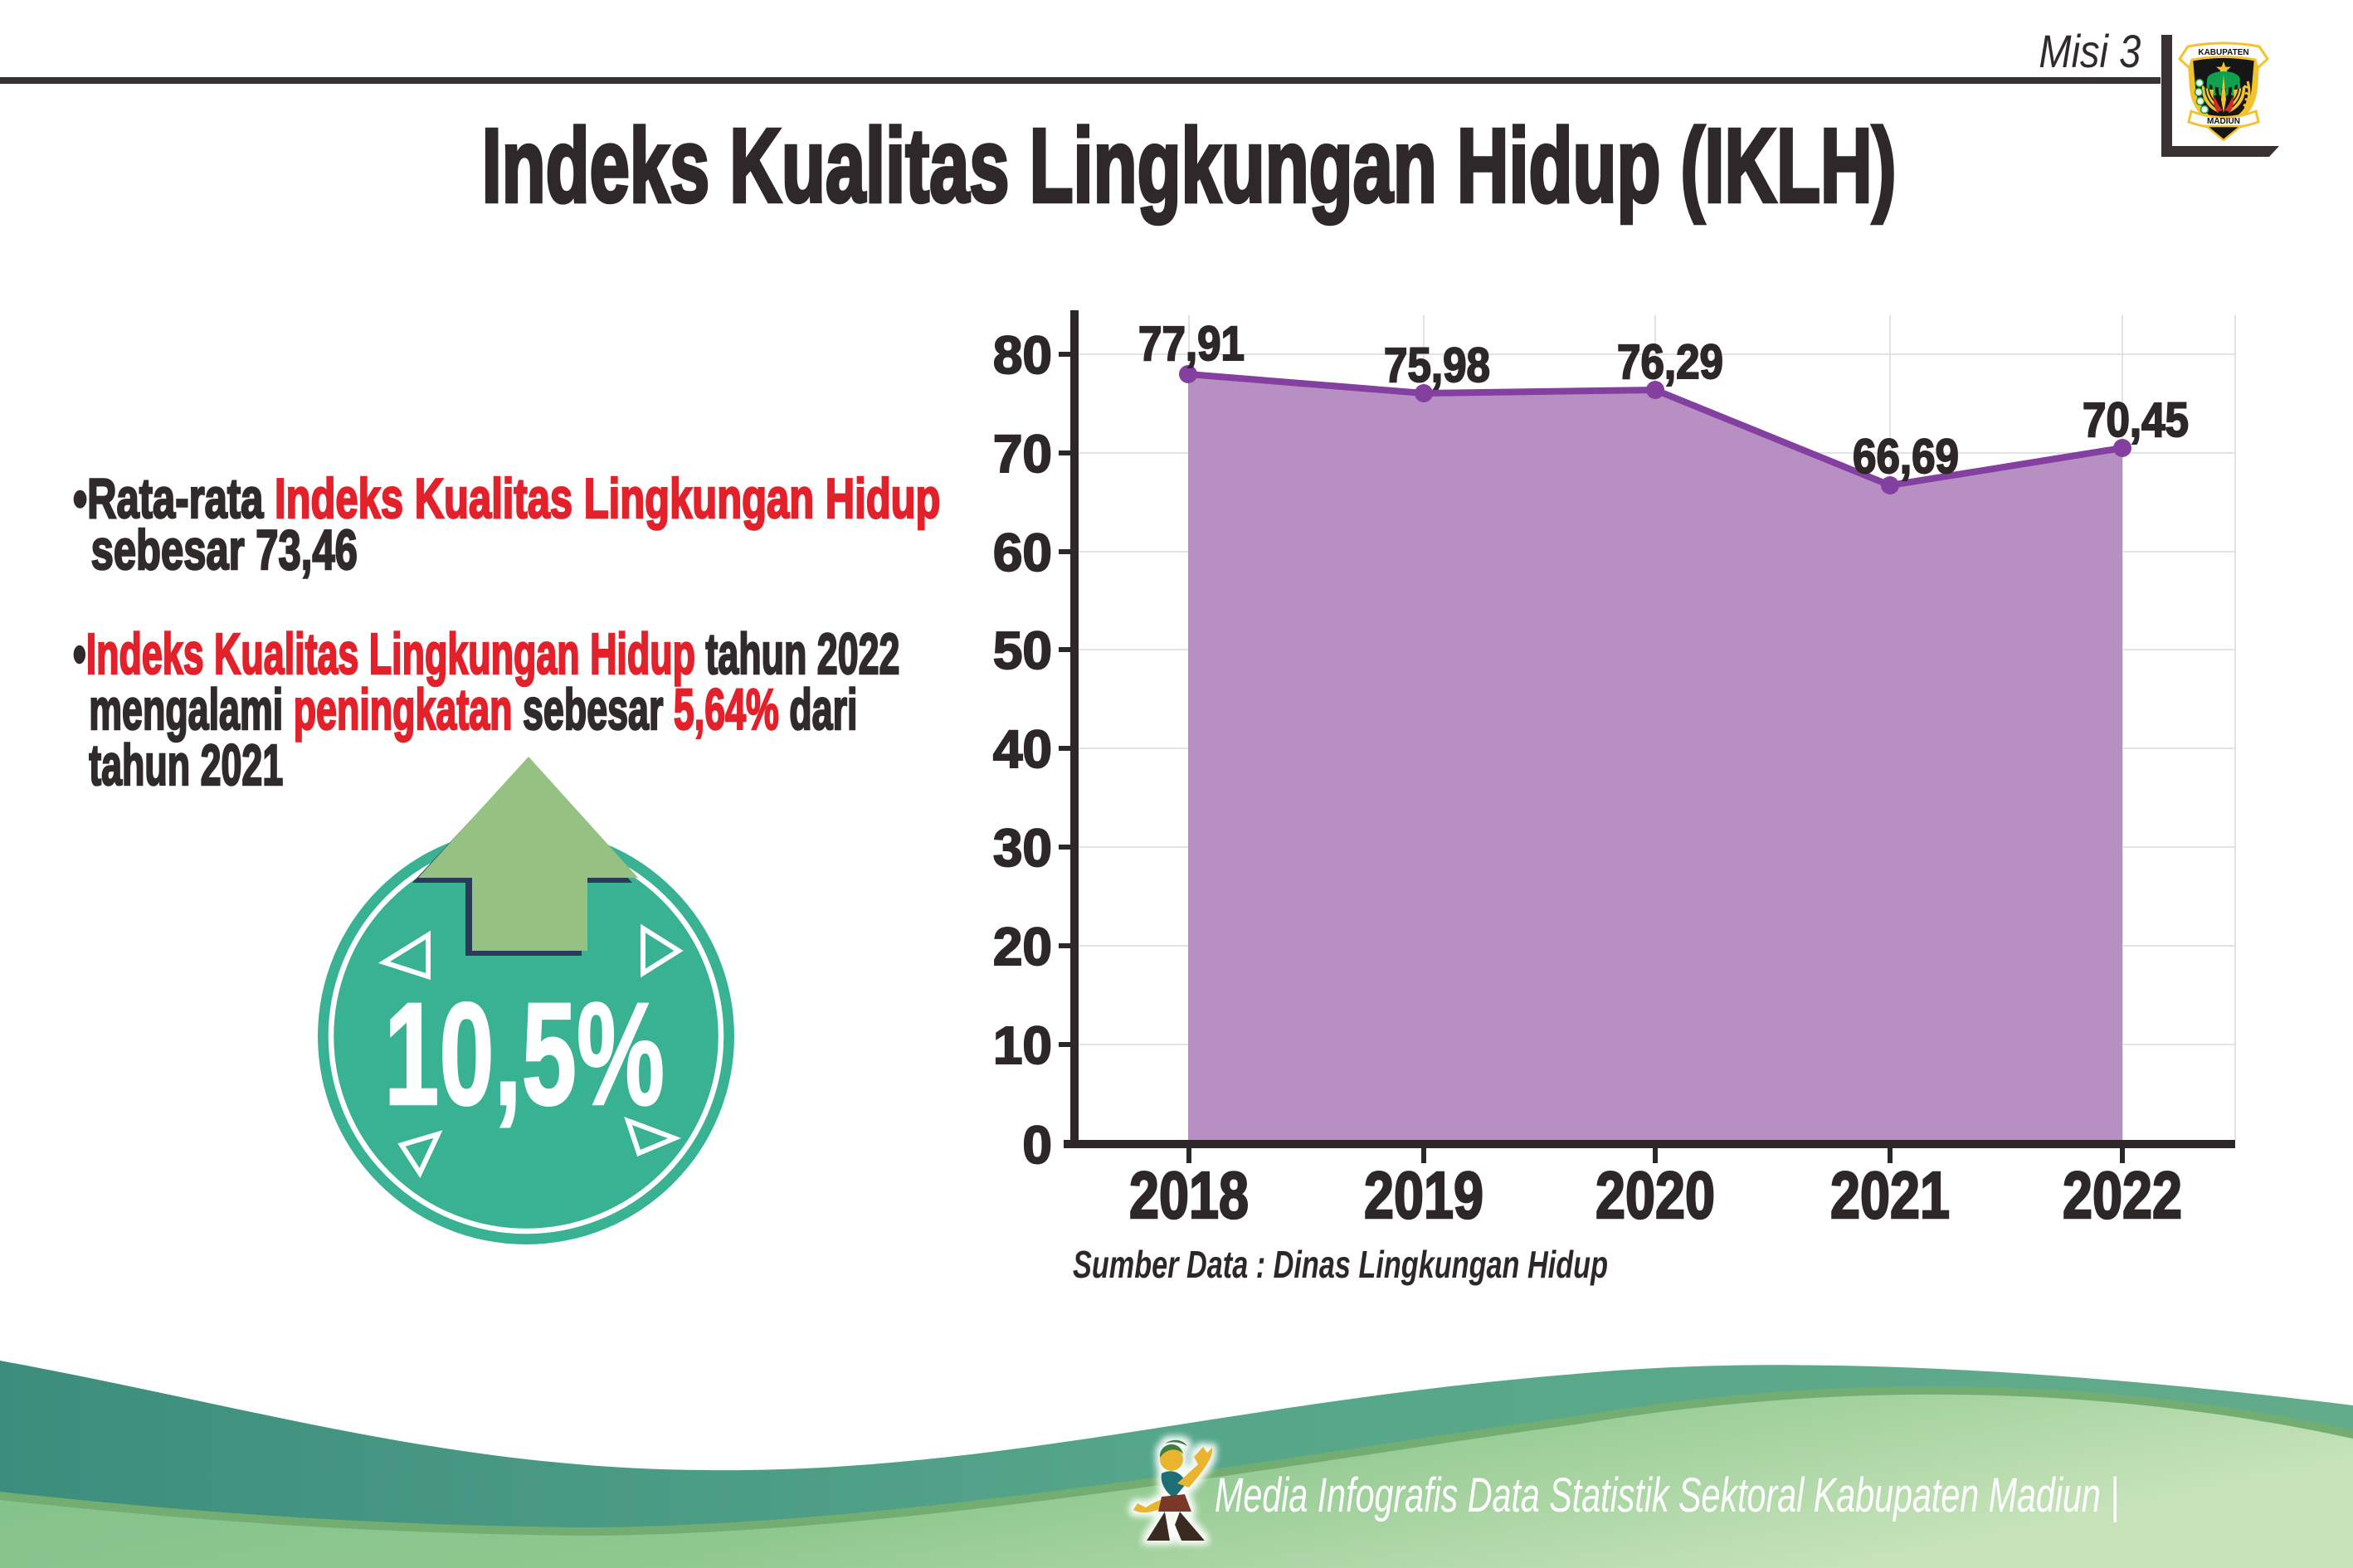 The image size is (2353, 1568). I want to click on svg-text: 10,5%, so click(524, 1054).